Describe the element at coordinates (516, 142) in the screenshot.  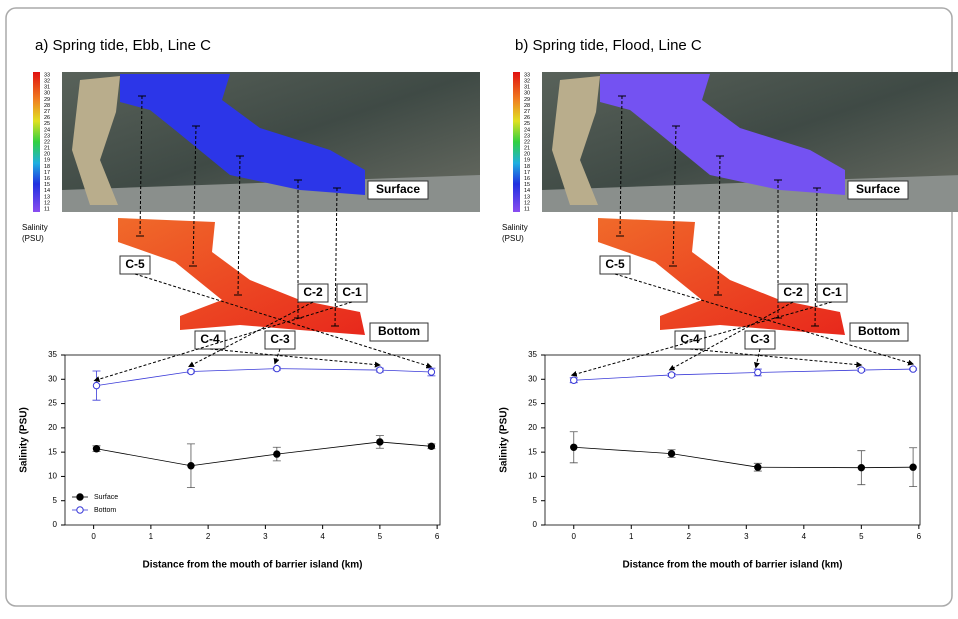
I see `colorbar` at that location.